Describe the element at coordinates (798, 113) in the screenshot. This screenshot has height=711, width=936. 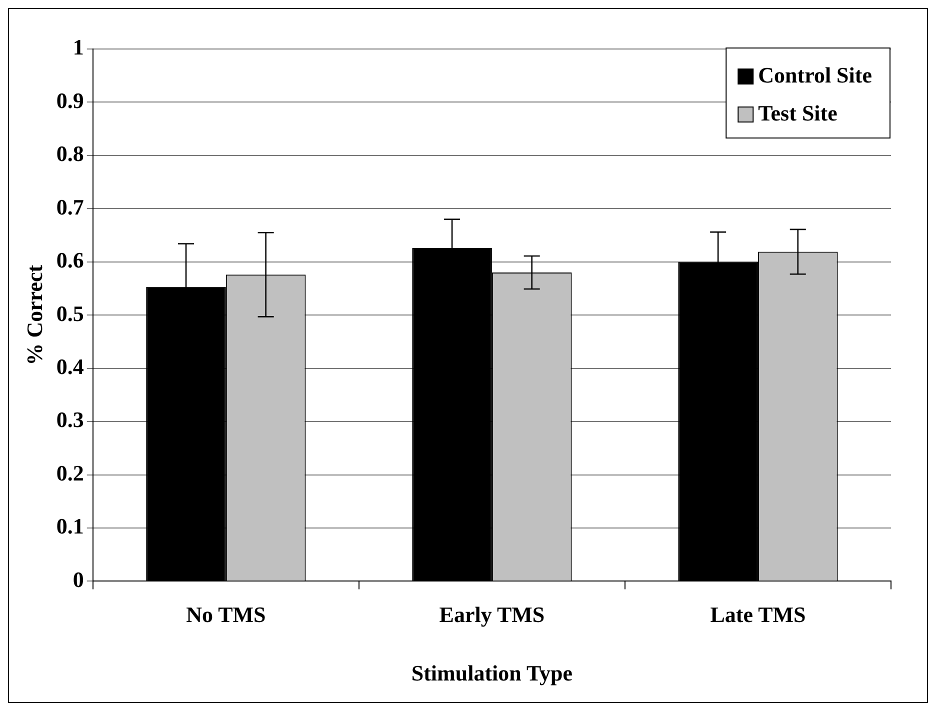
I see `legend-label: Test Site` at that location.